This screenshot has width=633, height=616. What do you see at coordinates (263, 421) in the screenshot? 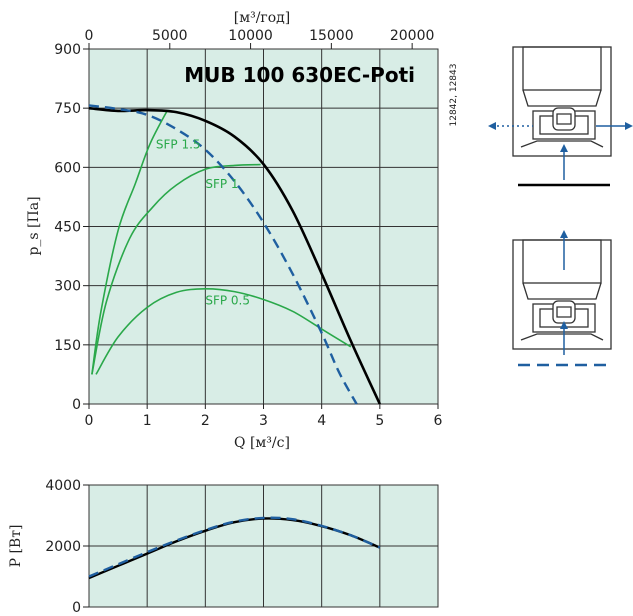
I see `pressure-x-tick-label: 3` at bounding box center [263, 421].